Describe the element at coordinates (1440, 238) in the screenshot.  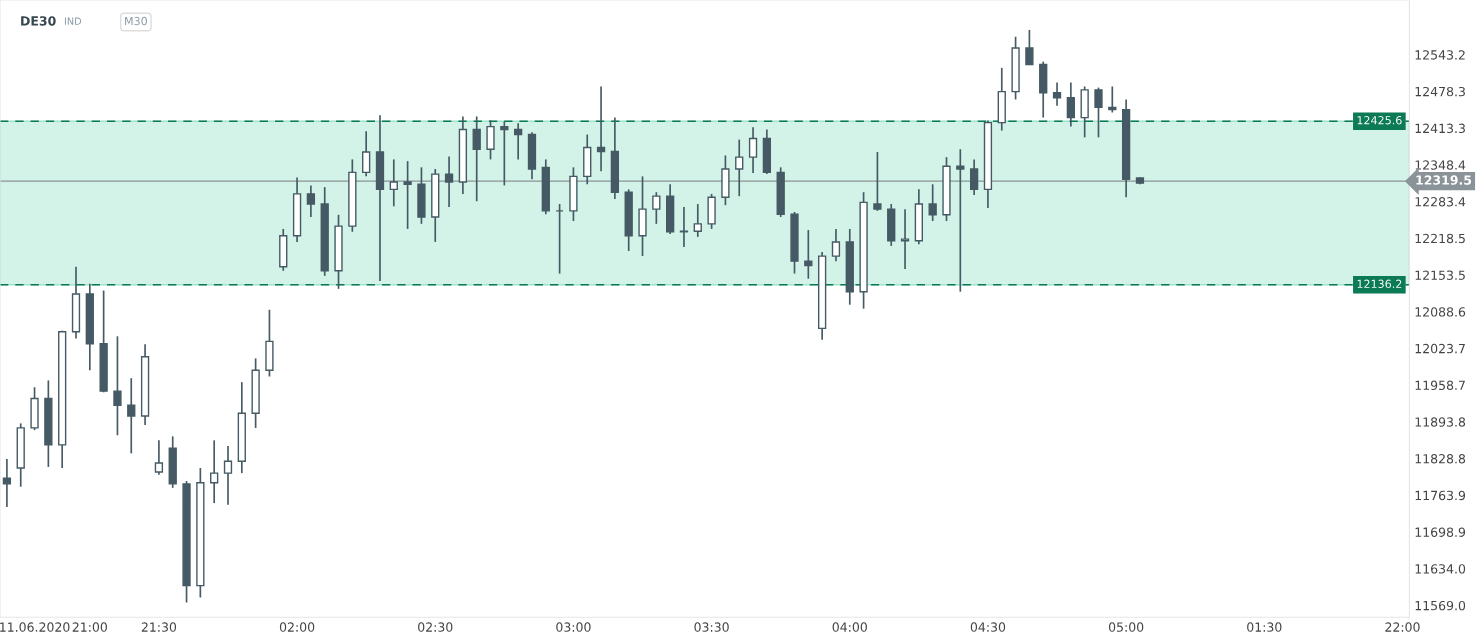
I see `y-tick-label: 12218.5` at that location.